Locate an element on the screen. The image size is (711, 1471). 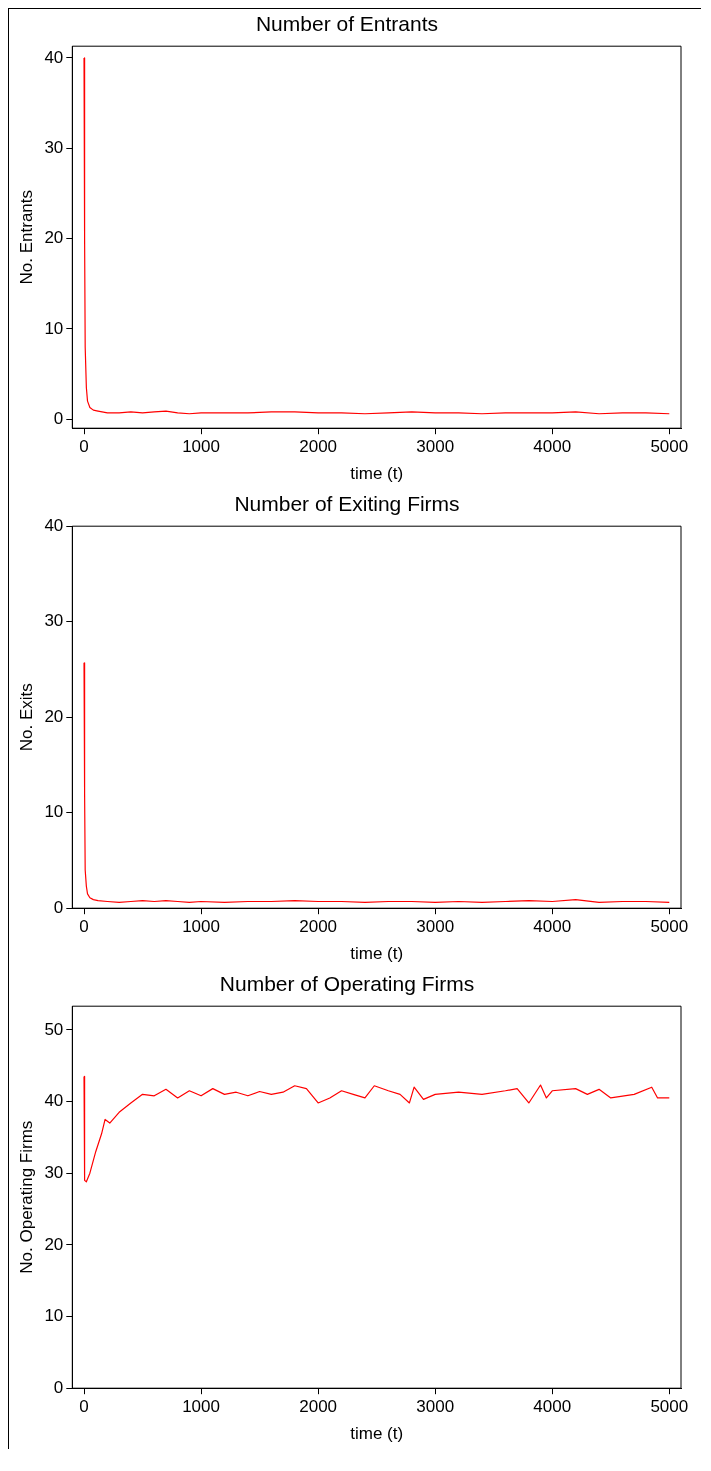
chart-title: Number of Entrants is located at coordinates (347, 24).